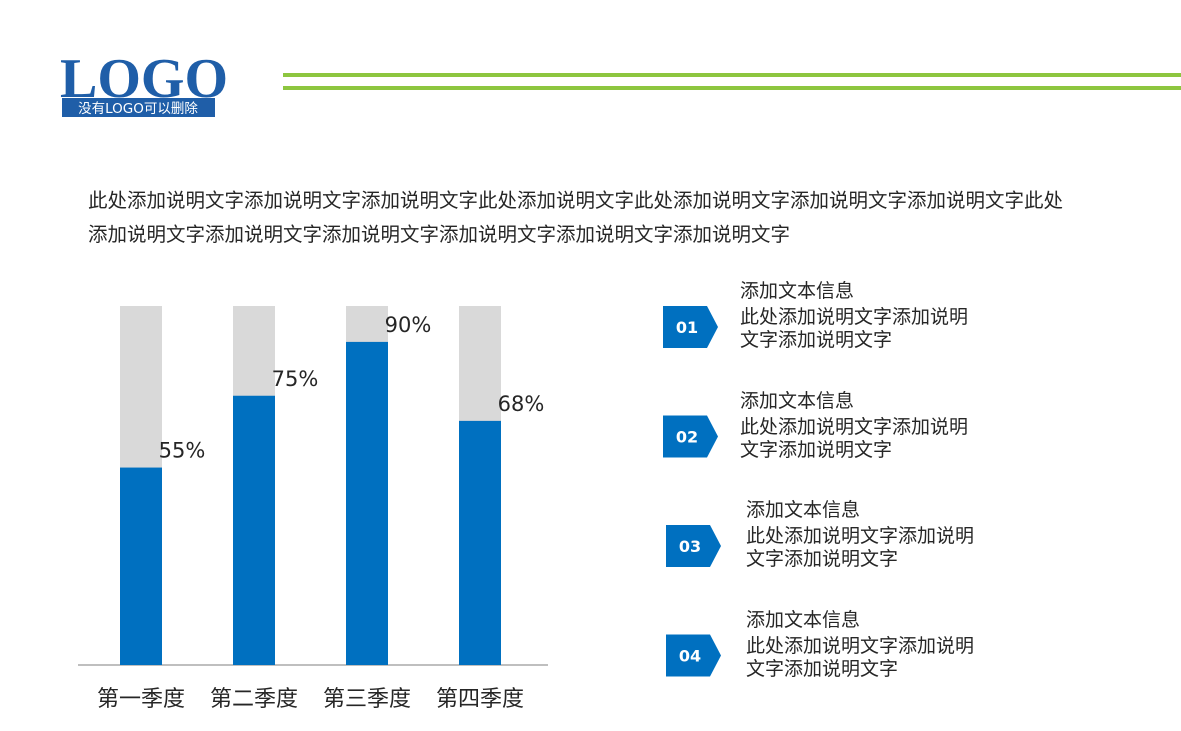  I want to click on value-label: 75%, so click(295, 379).